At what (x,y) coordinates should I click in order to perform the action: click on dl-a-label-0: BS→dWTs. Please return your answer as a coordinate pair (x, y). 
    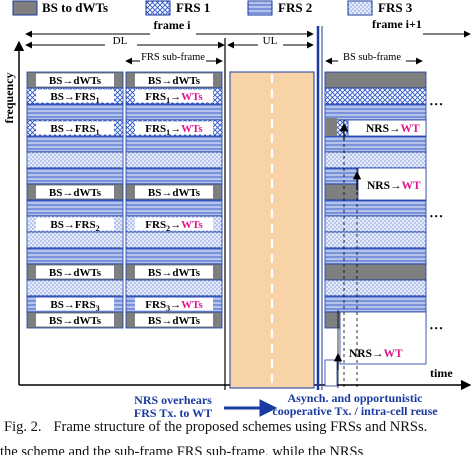
    Looking at the image, I should click on (75, 81).